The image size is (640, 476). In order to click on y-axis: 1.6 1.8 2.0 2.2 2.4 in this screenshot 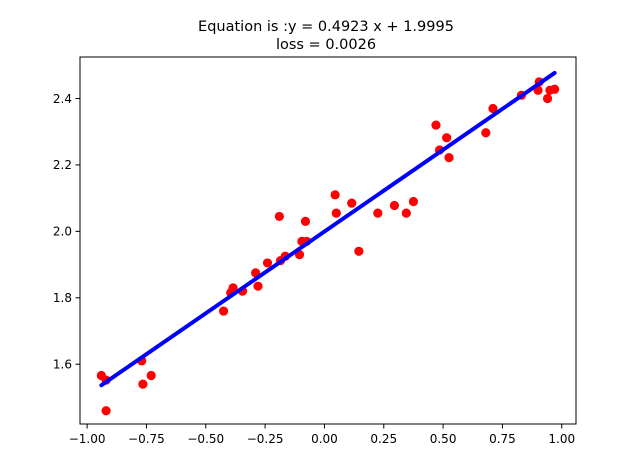, I will do `click(66, 232)`.